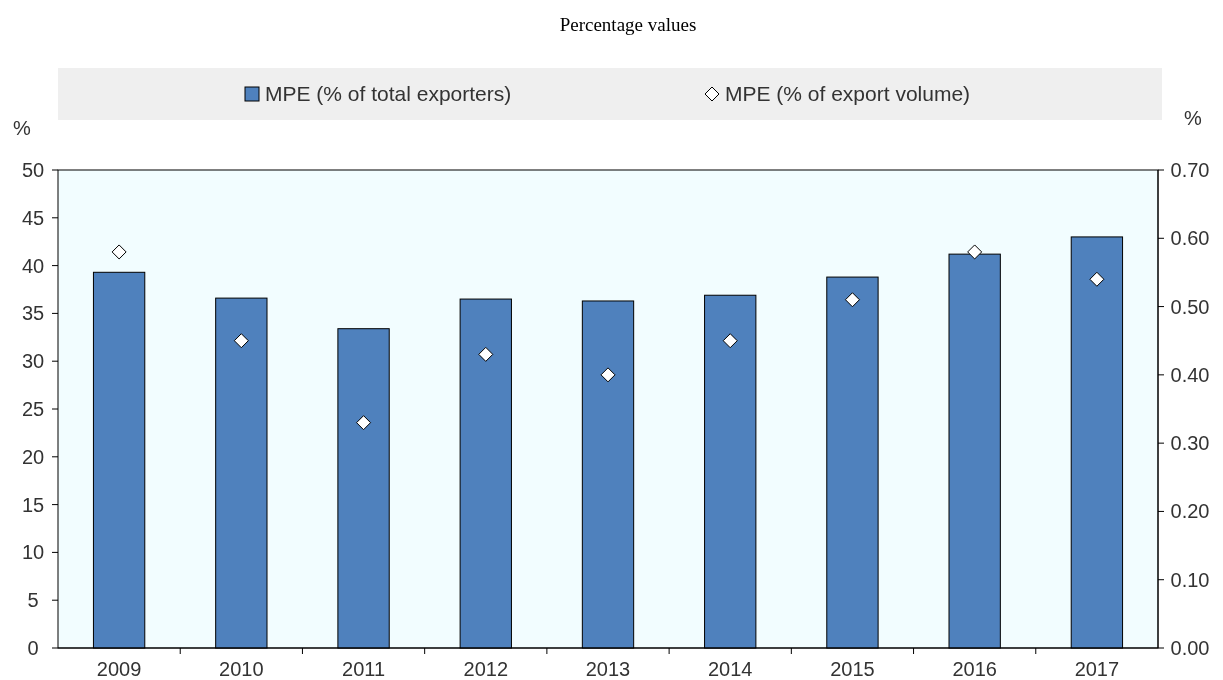 The height and width of the screenshot is (680, 1223). I want to click on y2-tick-label: 0.40, so click(1190, 374).